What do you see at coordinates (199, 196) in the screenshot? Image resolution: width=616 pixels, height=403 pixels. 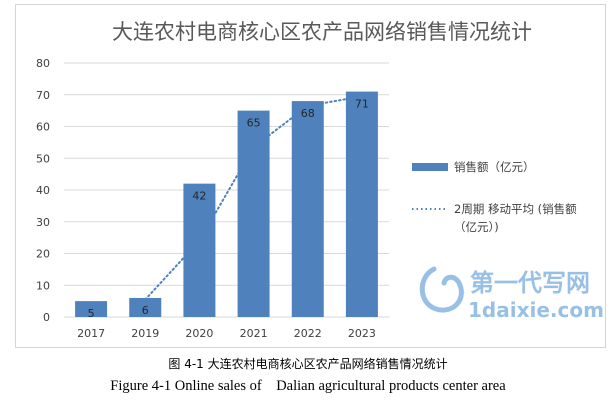 I see `data-label-2020: 42` at bounding box center [199, 196].